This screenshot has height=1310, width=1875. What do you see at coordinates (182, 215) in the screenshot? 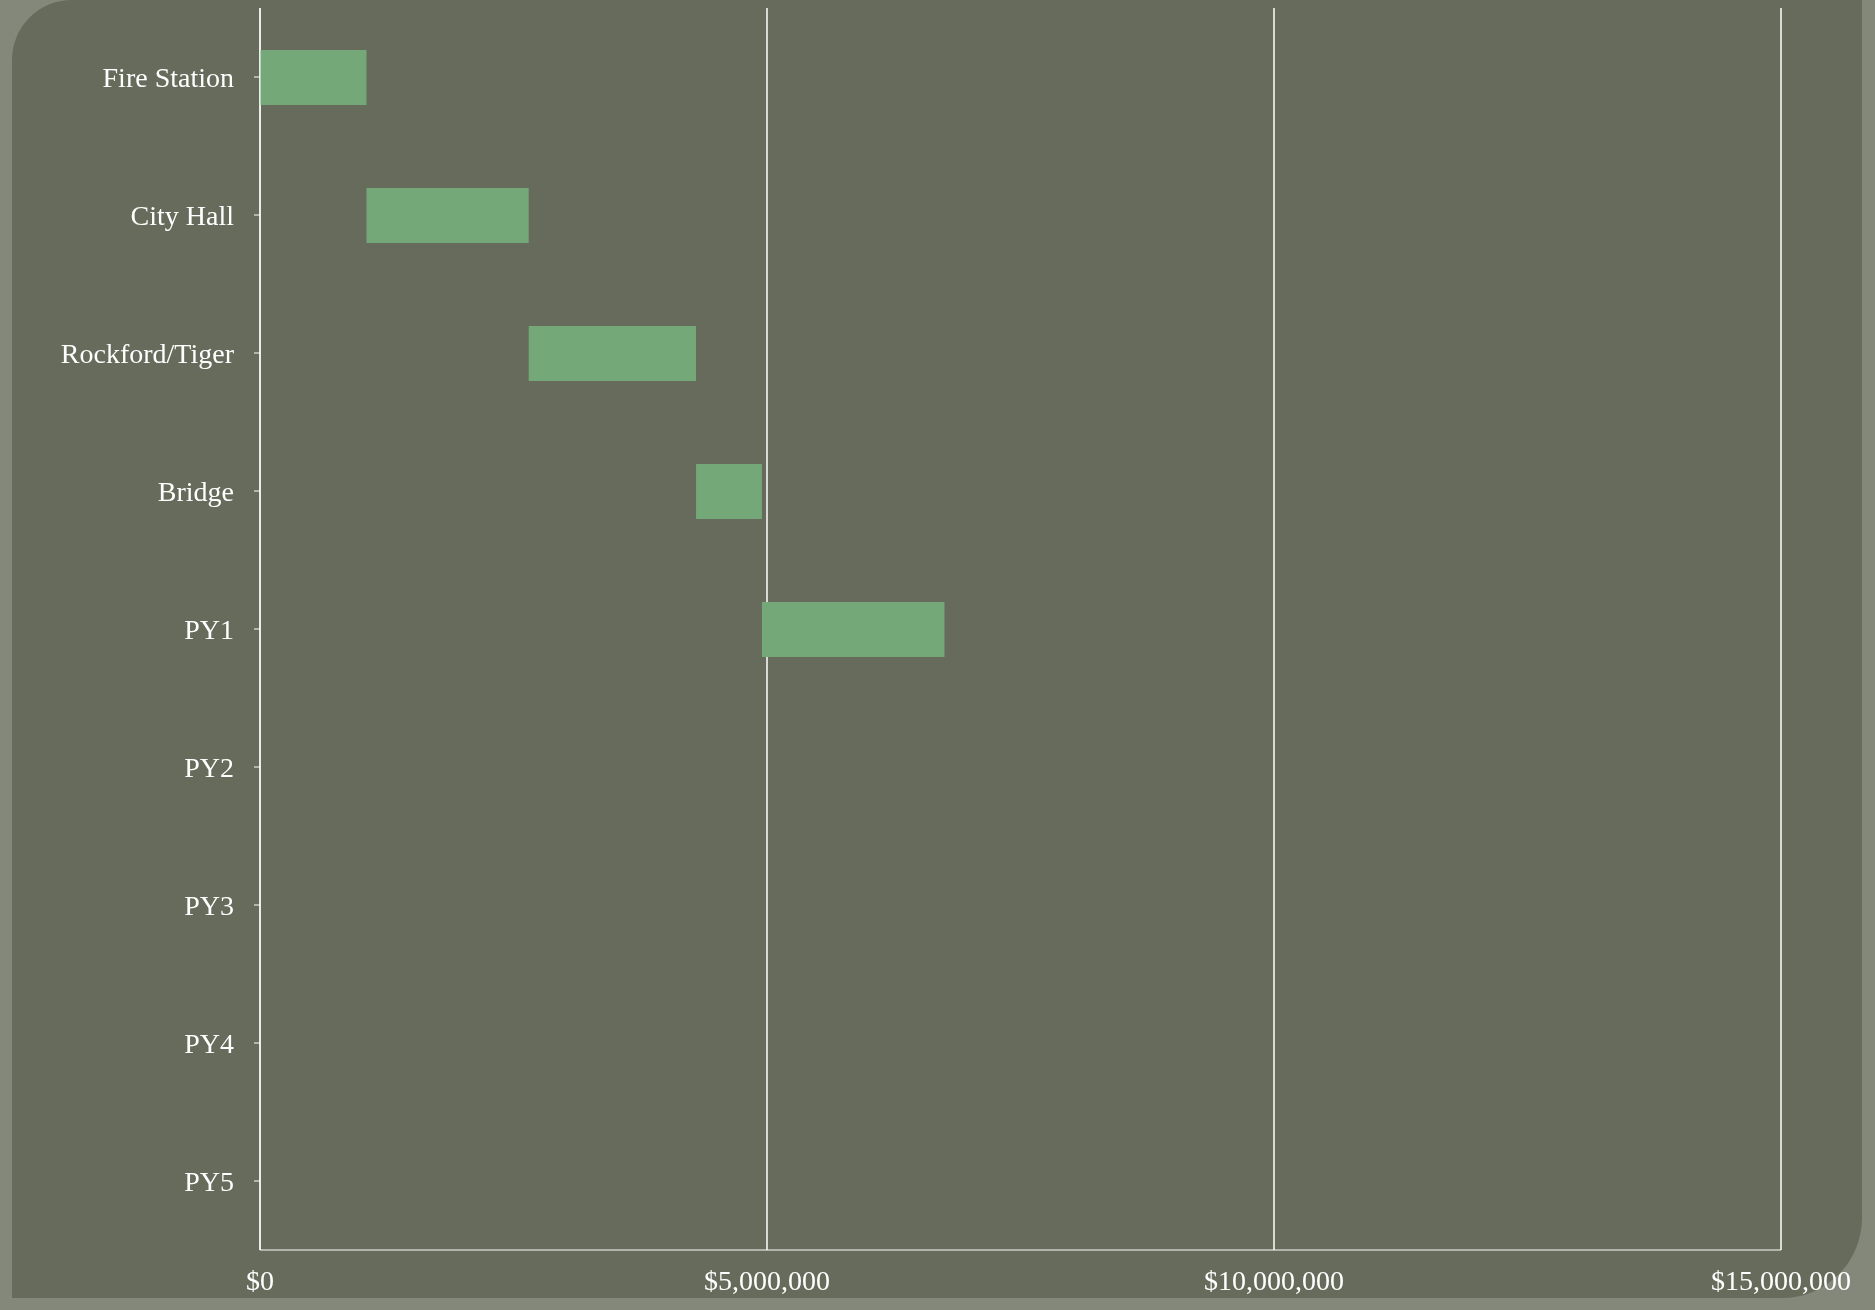
I see `y-tick-label: City Hall` at bounding box center [182, 215].